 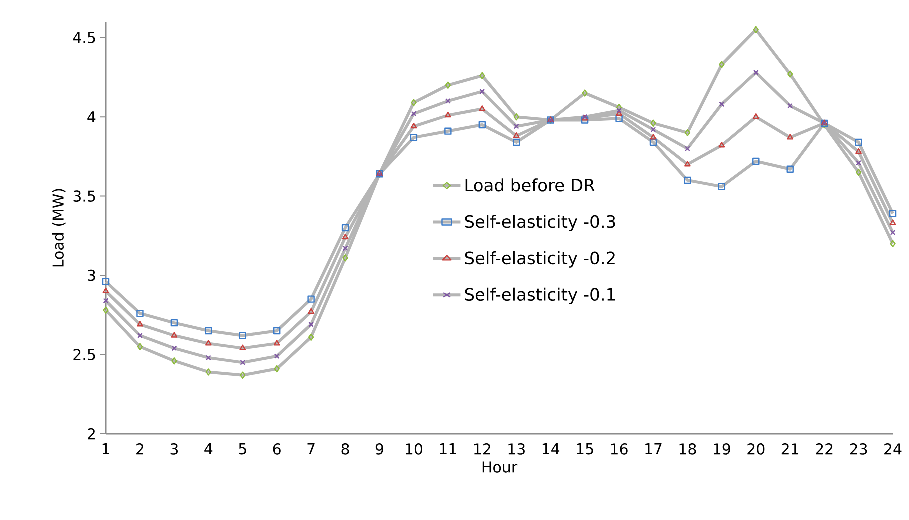 What do you see at coordinates (277, 449) in the screenshot?
I see `x-tick-label: 6` at bounding box center [277, 449].